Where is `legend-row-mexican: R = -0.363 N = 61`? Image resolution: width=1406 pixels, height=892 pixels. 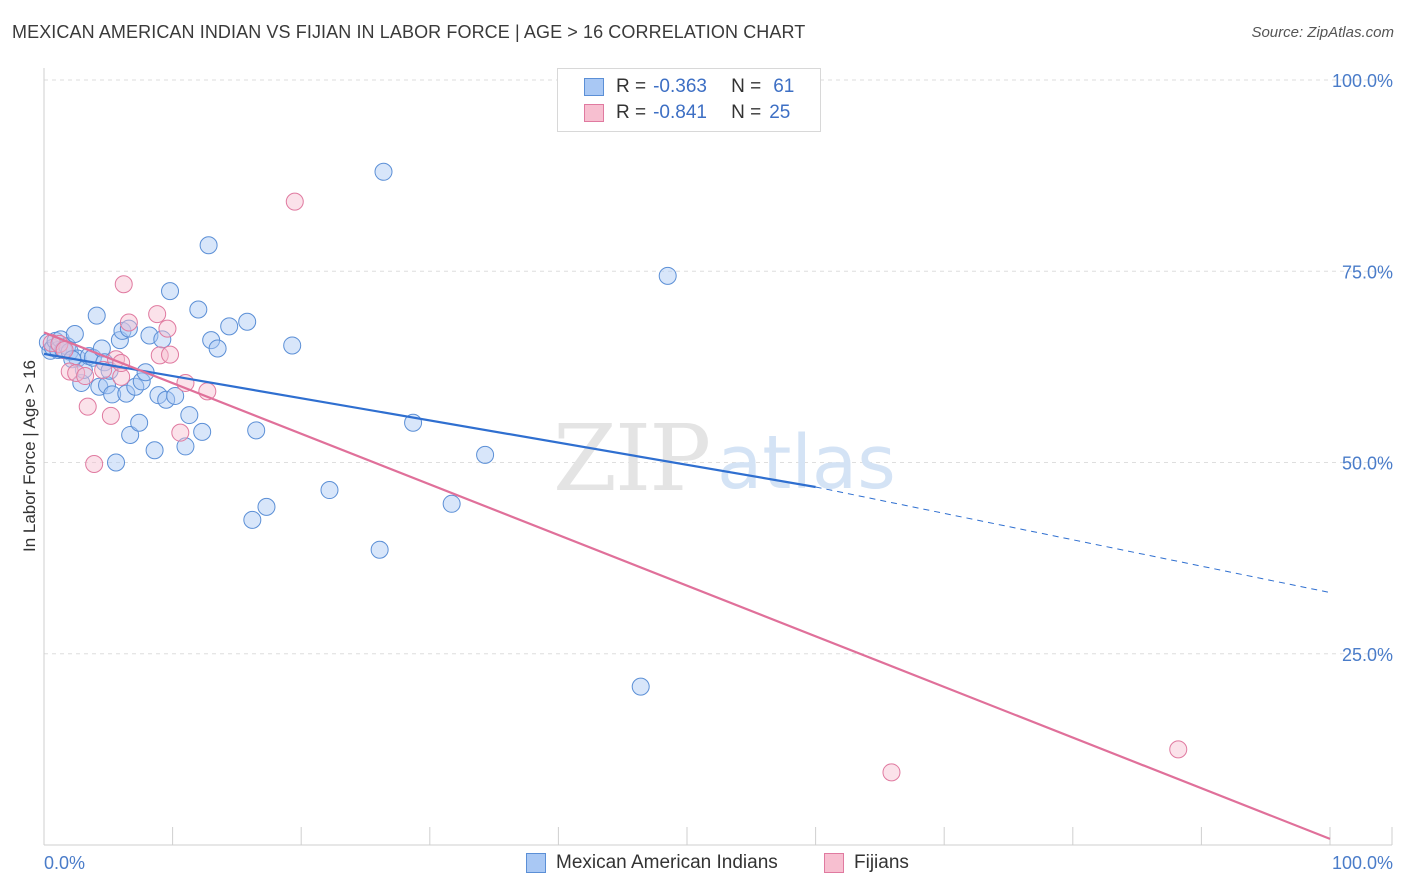
legend-row-mexican: R = -0.363 N = 61 is located at coordinates (689, 87).